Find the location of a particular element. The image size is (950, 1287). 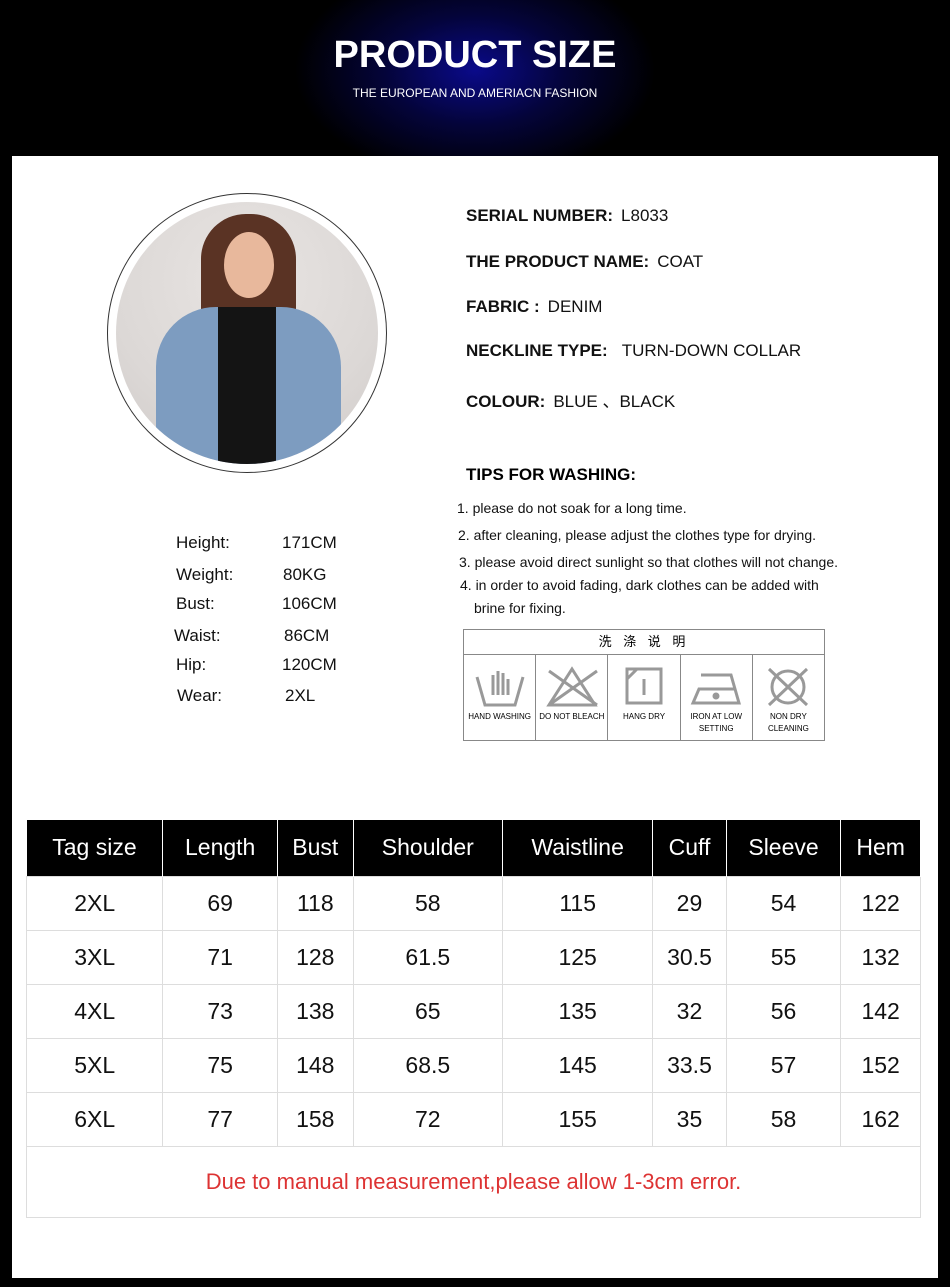

table-cell: 138 is located at coordinates (315, 1011).